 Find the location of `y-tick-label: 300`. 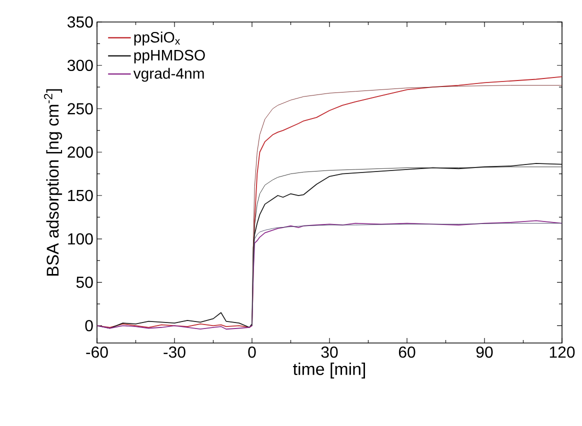

y-tick-label: 300 is located at coordinates (80, 66).